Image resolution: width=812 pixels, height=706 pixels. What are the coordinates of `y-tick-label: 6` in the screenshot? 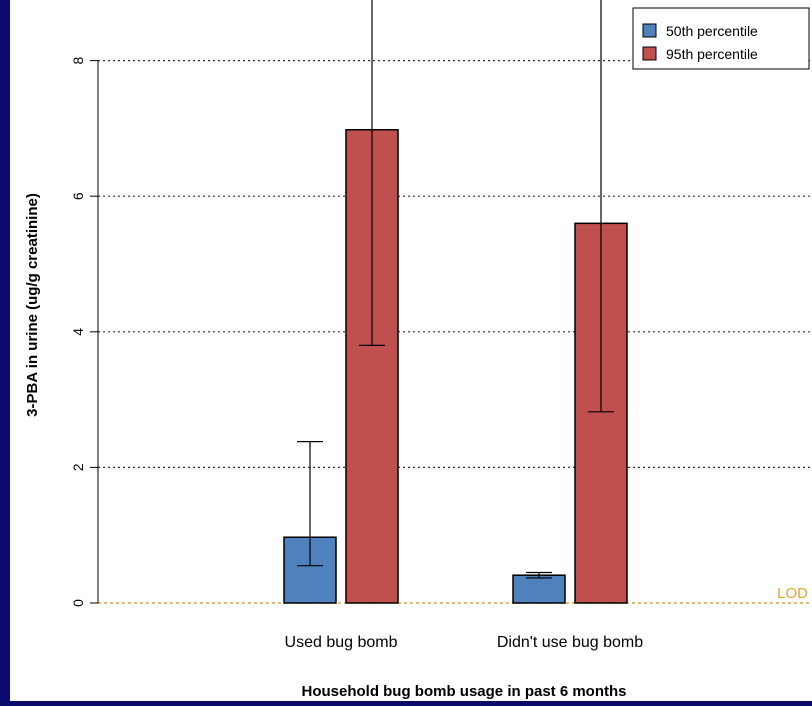 It's located at (78, 196).